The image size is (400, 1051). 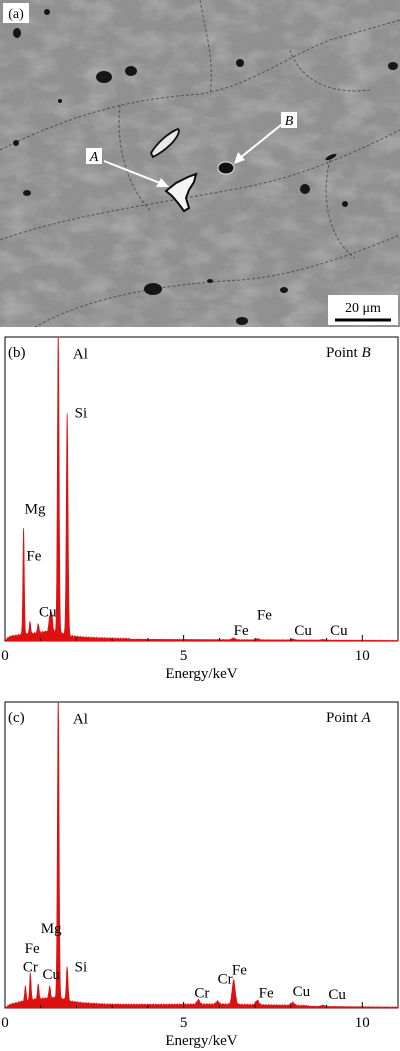 I want to click on panel-label-a-box, so click(x=16, y=13).